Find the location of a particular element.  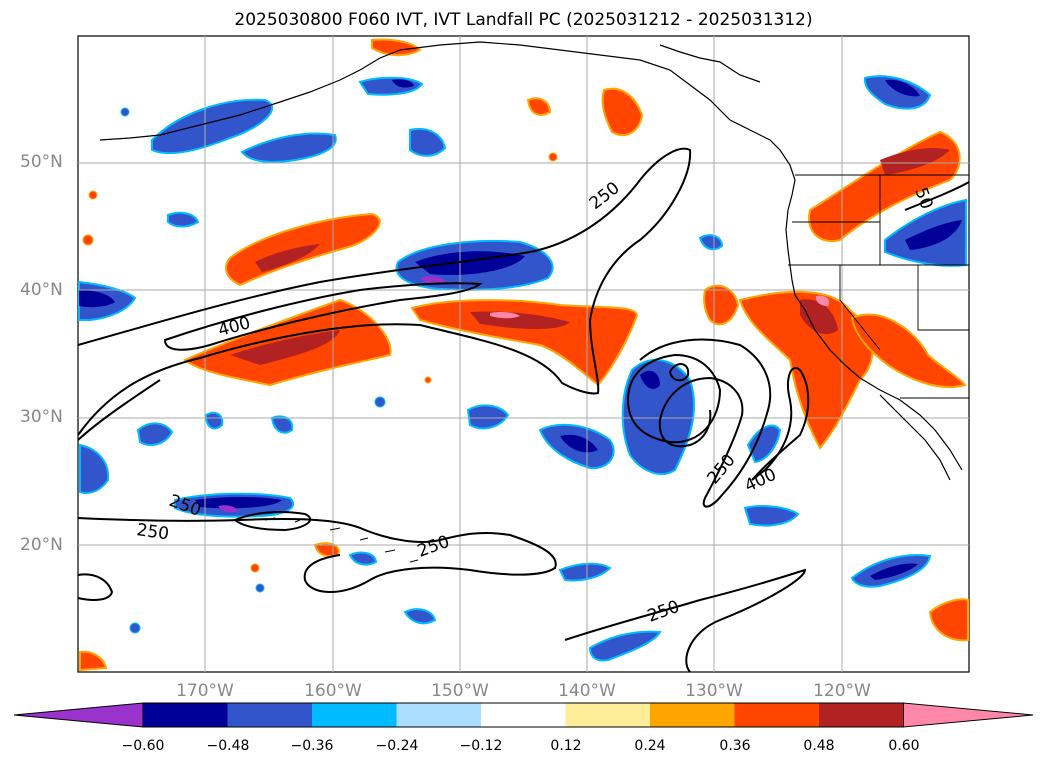

positive-region-k is located at coordinates (396, 47).